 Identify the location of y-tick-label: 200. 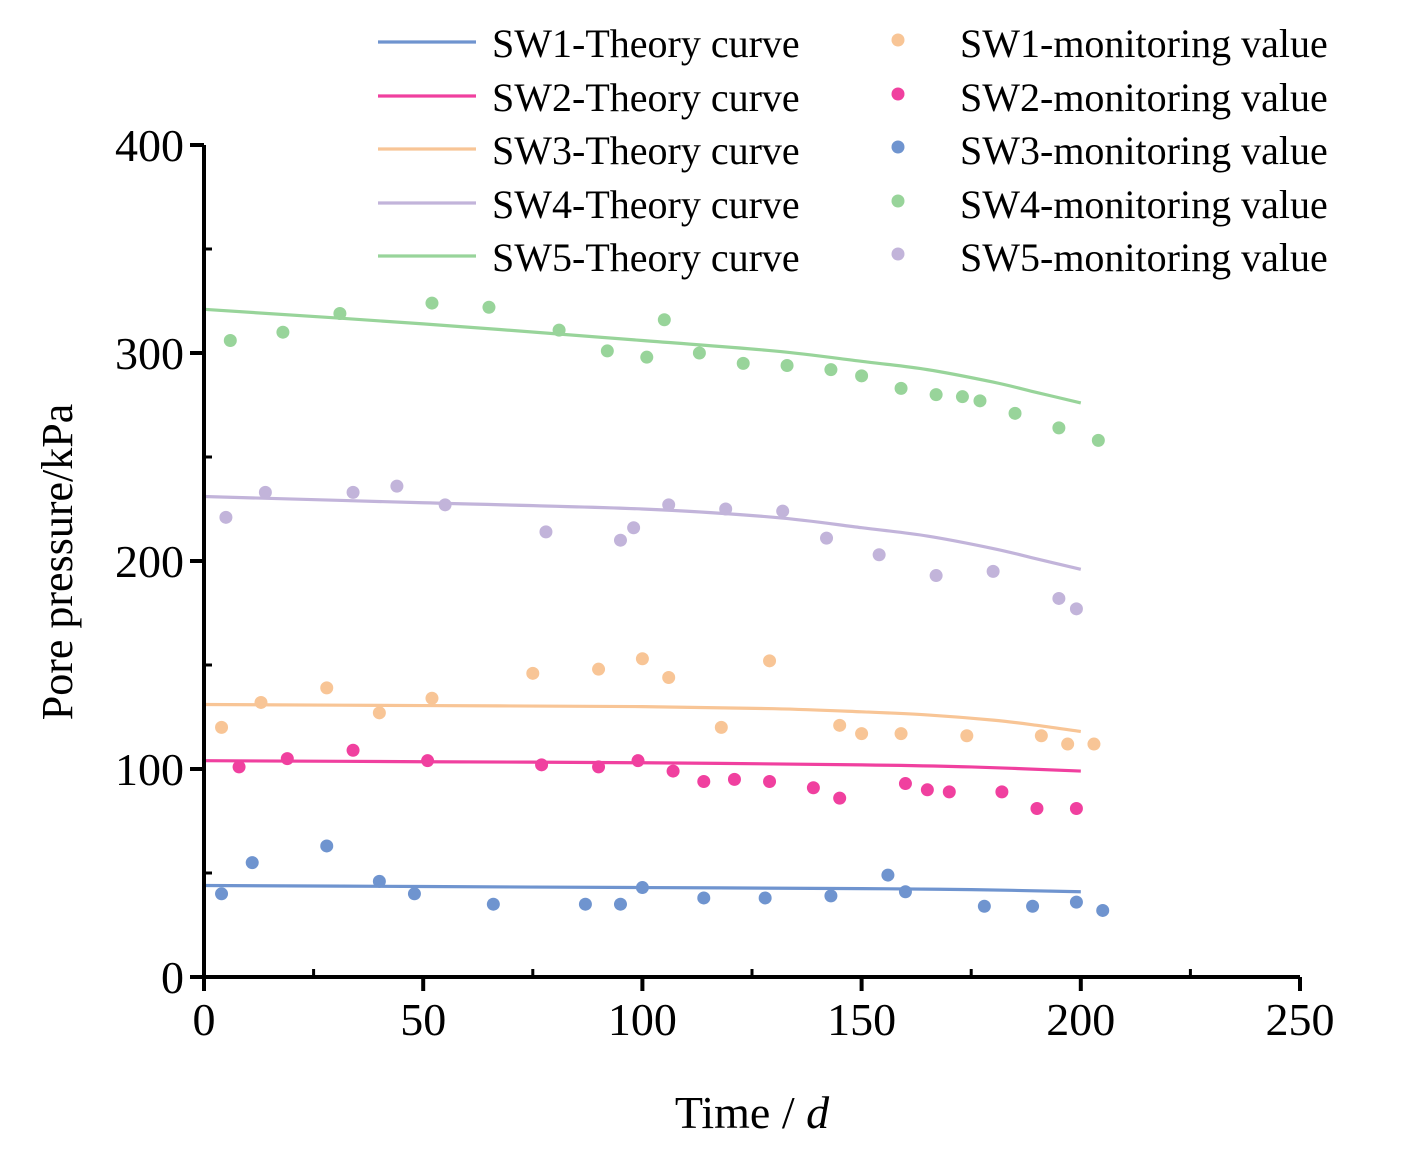
(149, 561).